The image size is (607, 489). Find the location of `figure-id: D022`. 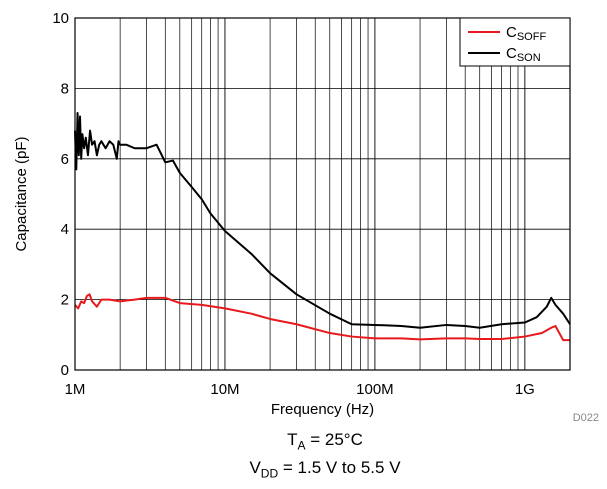

figure-id: D022 is located at coordinates (585, 418).